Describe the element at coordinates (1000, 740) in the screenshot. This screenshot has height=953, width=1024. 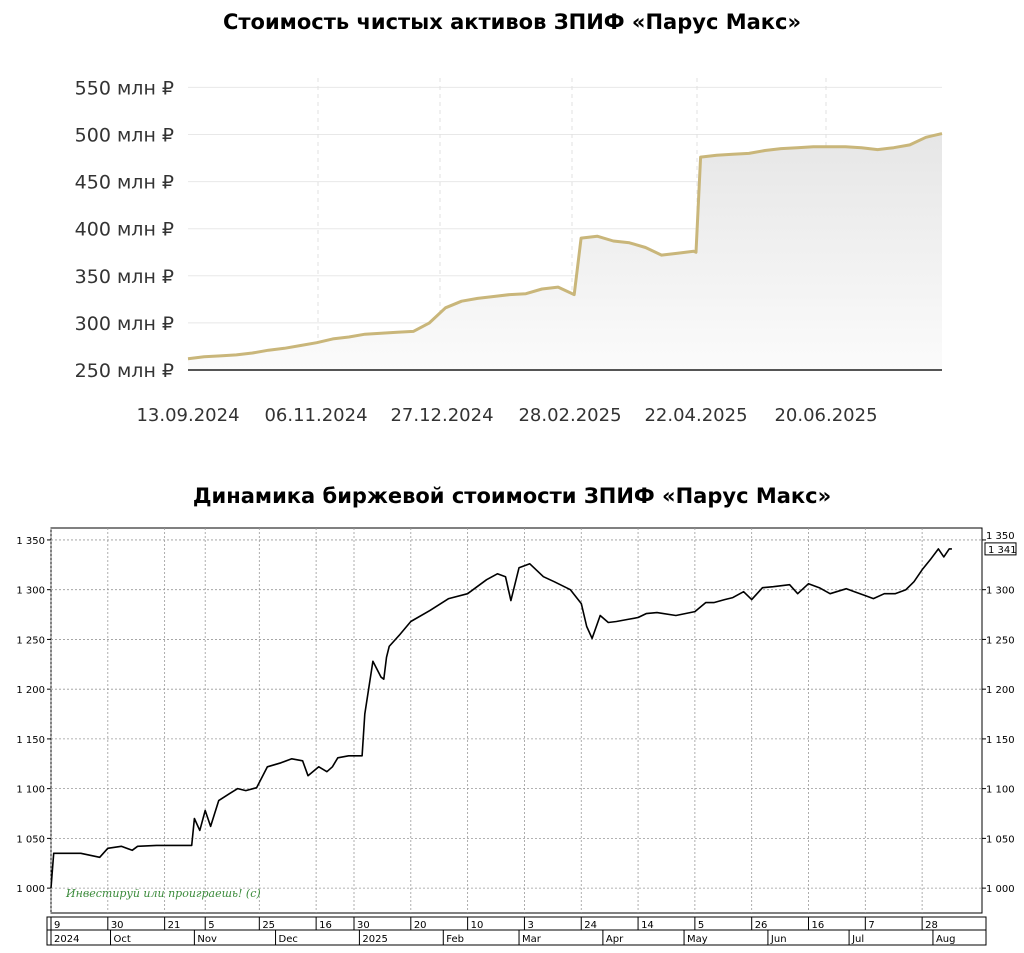
I see `y-tick-label-right: 1 150` at that location.